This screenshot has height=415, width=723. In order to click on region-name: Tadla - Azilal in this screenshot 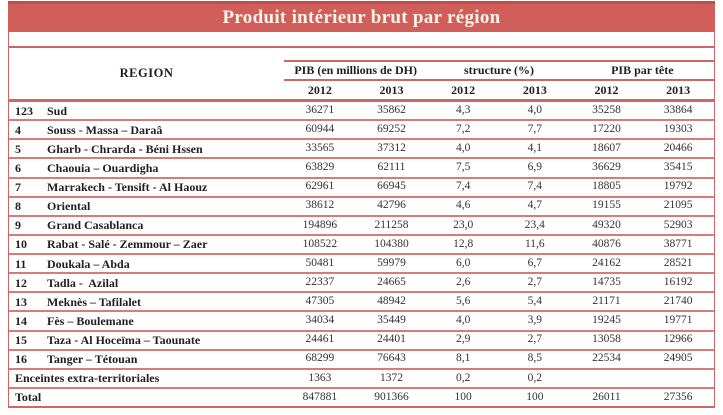, I will do `click(83, 282)`.